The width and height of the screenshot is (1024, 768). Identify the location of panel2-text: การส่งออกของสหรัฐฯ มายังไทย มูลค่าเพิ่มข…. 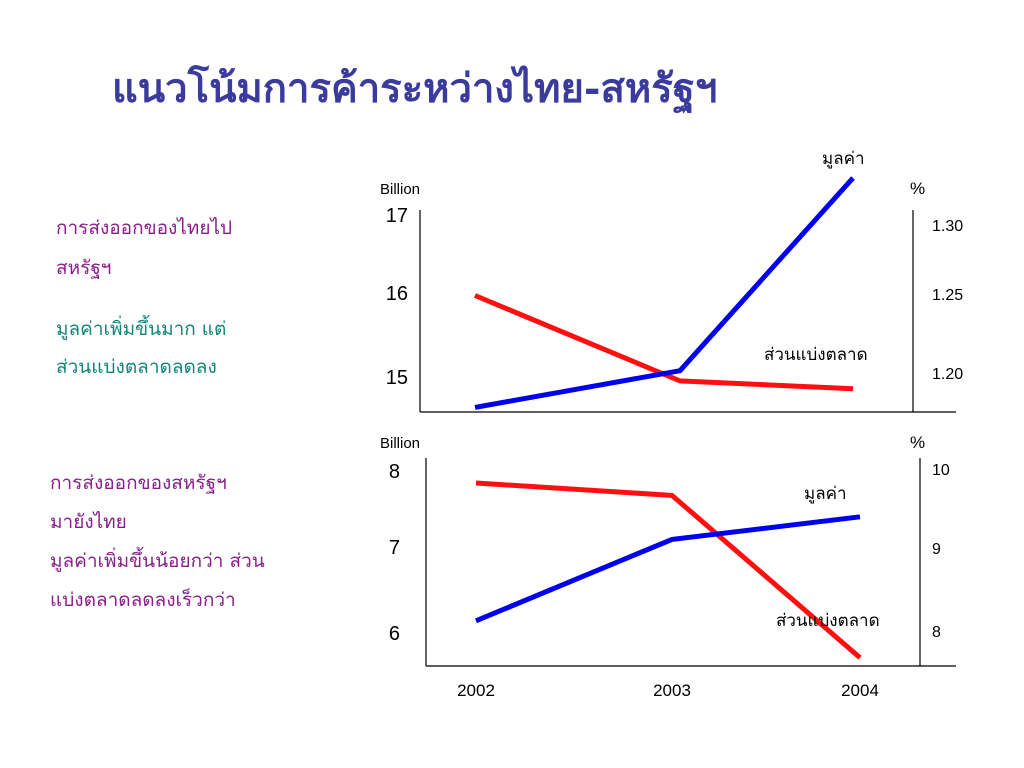
(157, 542).